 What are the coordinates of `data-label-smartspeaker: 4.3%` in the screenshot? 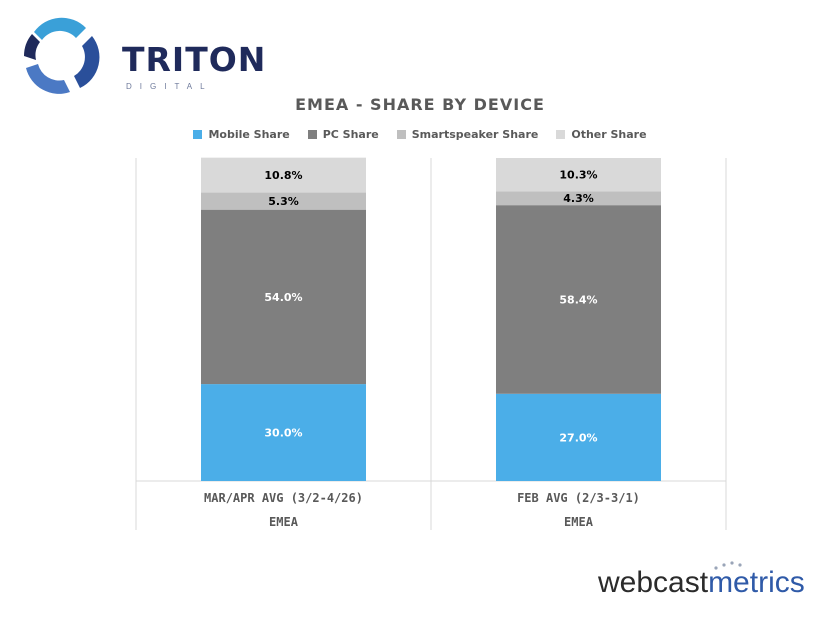 It's located at (578, 198).